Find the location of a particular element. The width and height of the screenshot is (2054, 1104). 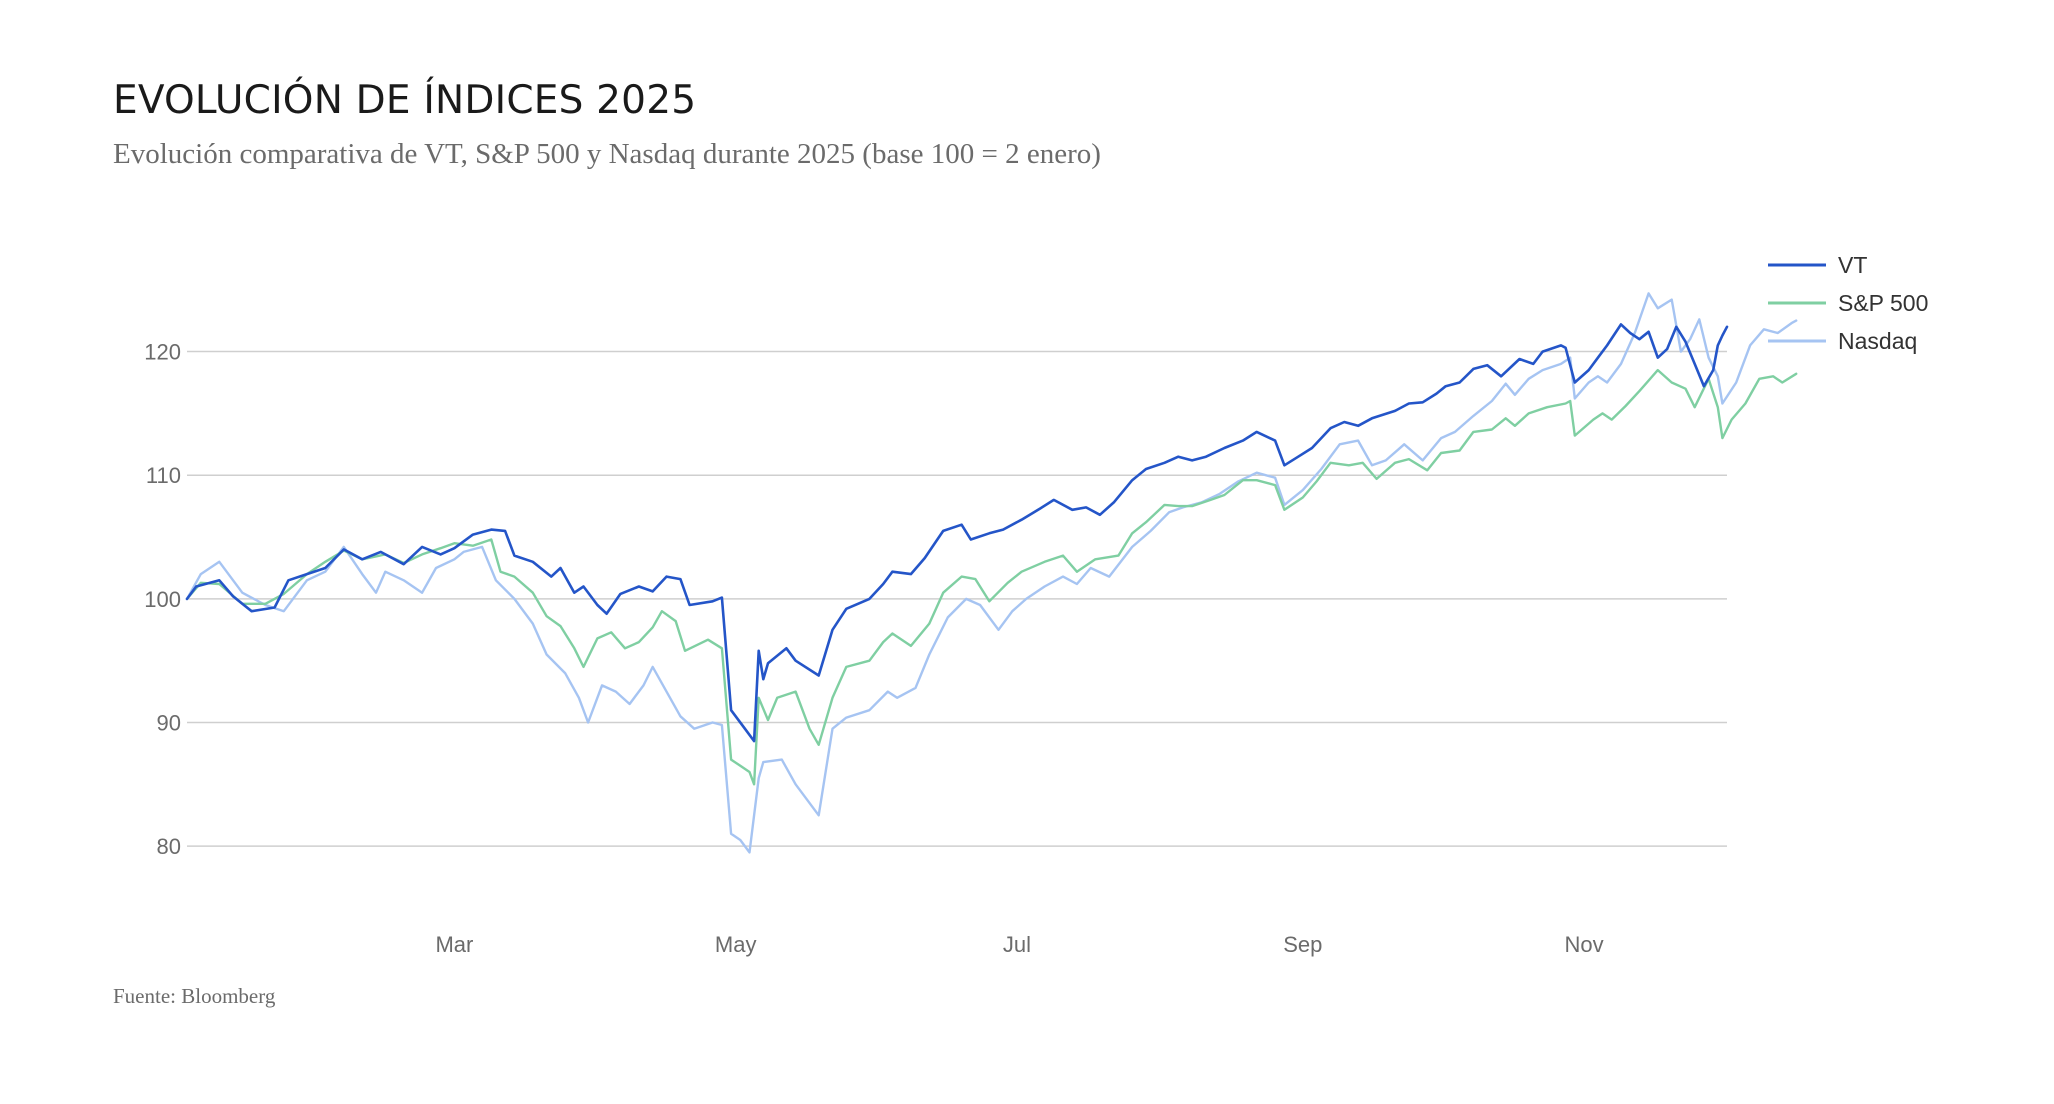

legend-label: Nasdaq is located at coordinates (1877, 341).